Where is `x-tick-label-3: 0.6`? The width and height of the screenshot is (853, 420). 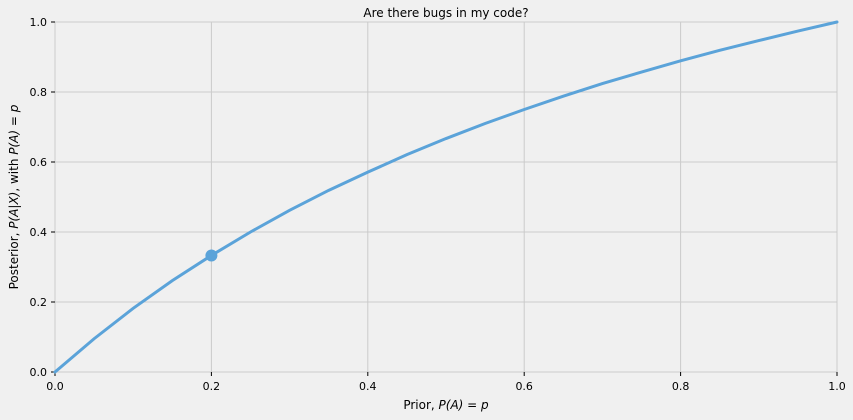
x-tick-label-3: 0.6 is located at coordinates (524, 386).